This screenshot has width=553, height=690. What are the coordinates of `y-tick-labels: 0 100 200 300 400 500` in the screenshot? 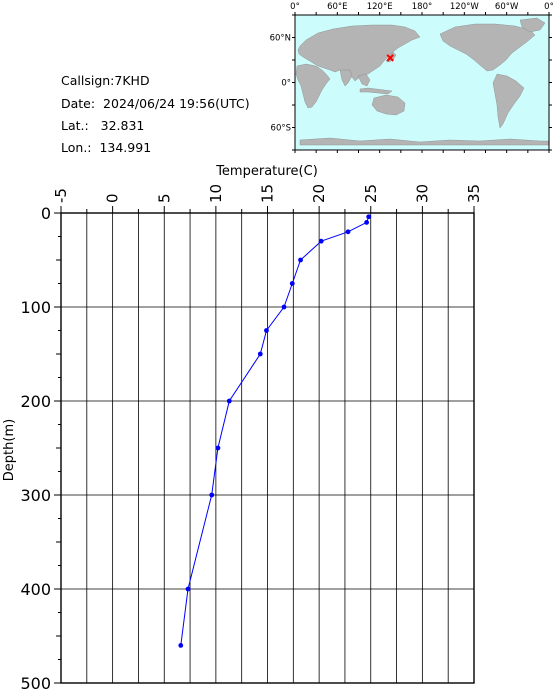 It's located at (35, 447).